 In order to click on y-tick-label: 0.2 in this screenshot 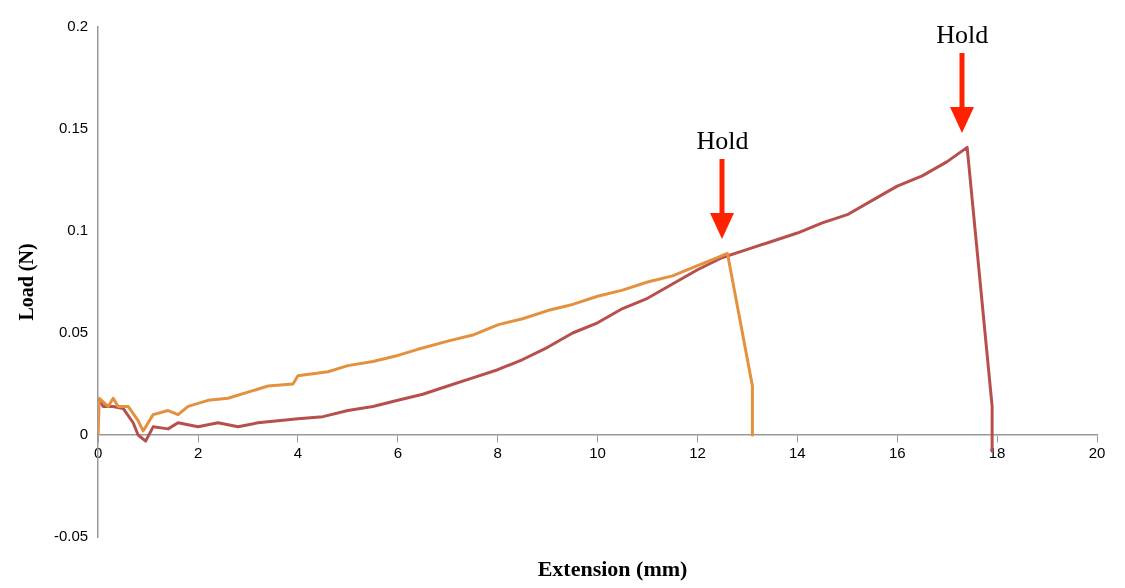, I will do `click(78, 26)`.